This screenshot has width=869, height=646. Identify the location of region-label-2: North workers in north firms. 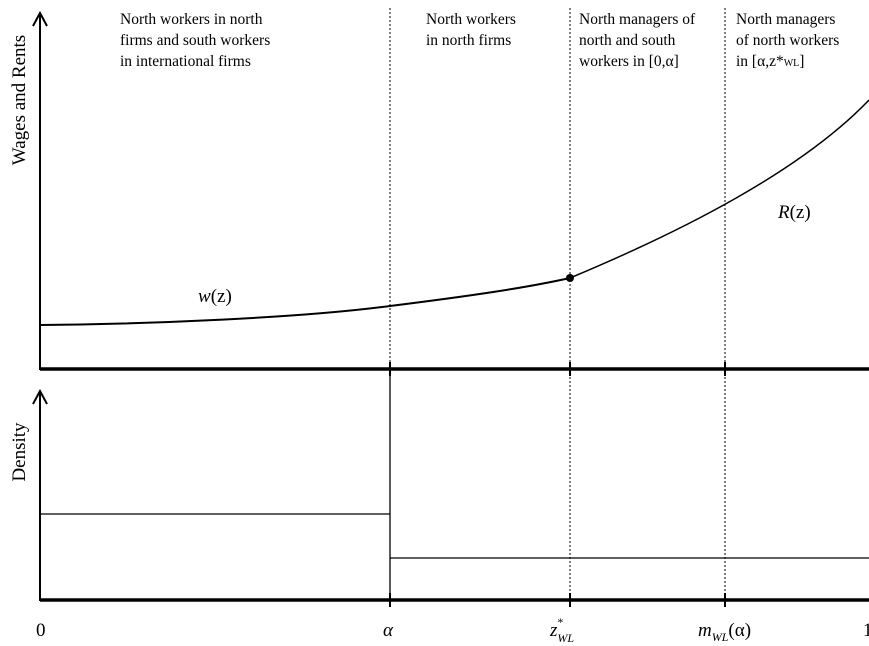
(473, 30).